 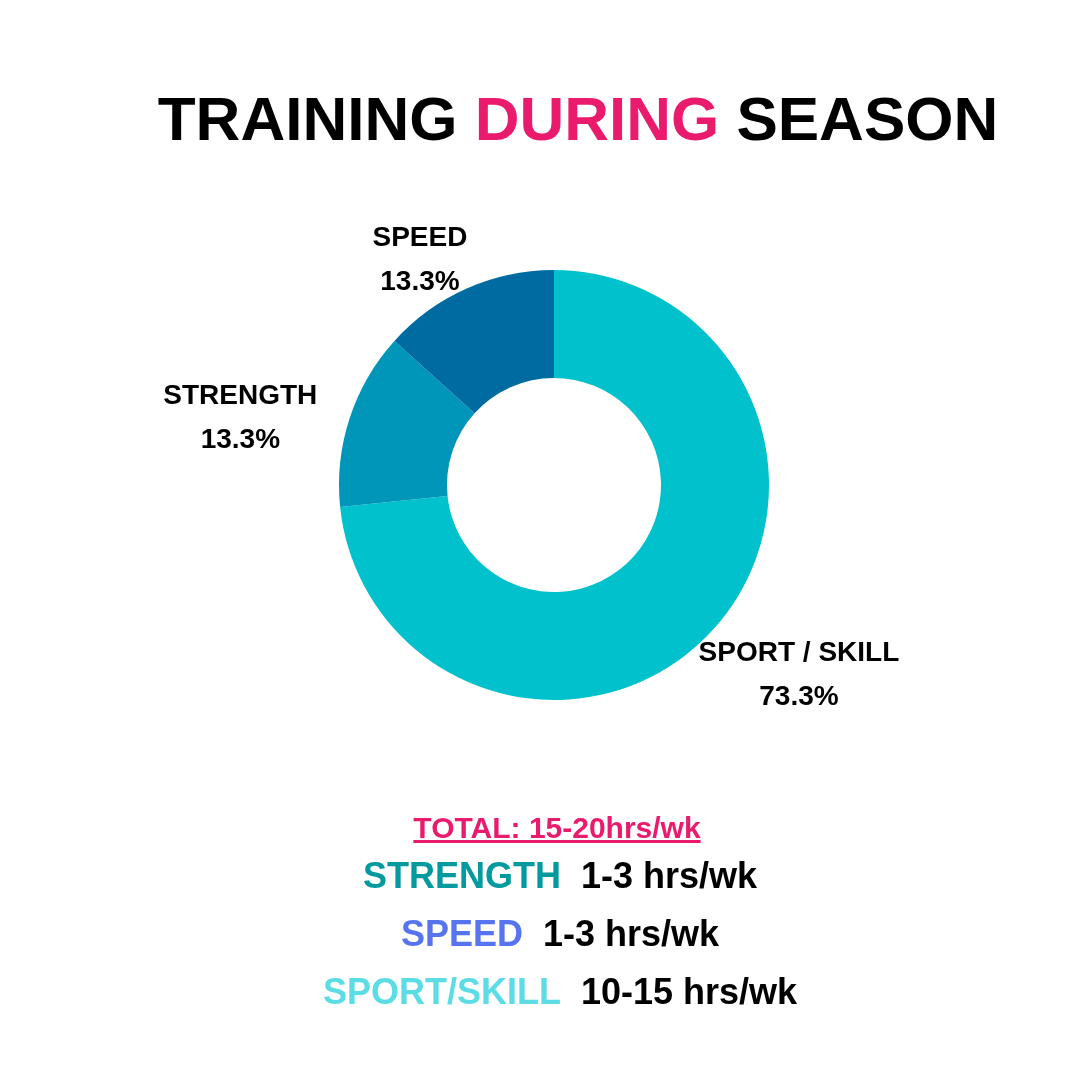 I want to click on text: SPEED 1-3 hrs/wk, so click(x=560, y=933).